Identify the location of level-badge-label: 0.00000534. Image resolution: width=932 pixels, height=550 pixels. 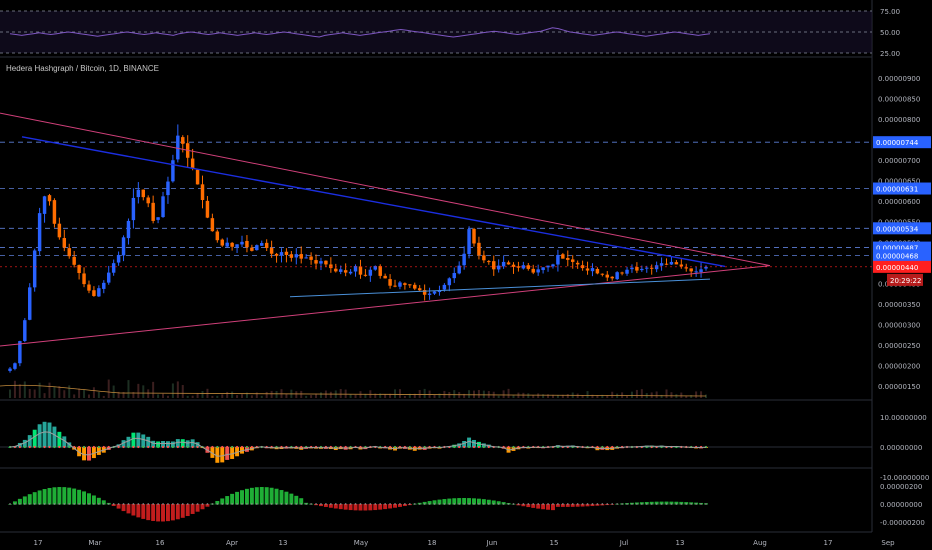
(897, 229).